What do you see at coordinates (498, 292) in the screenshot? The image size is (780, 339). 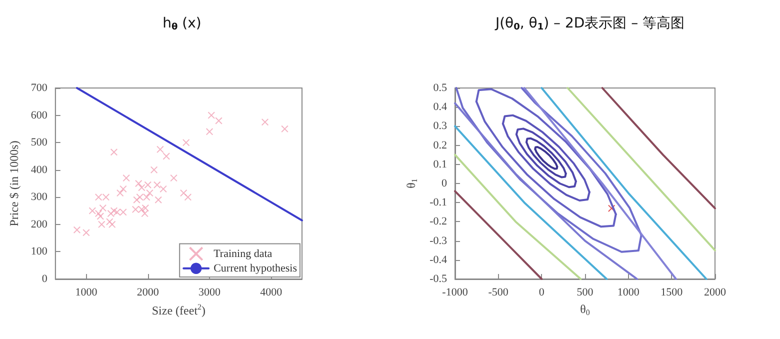 I see `x-tick-label: -500` at bounding box center [498, 292].